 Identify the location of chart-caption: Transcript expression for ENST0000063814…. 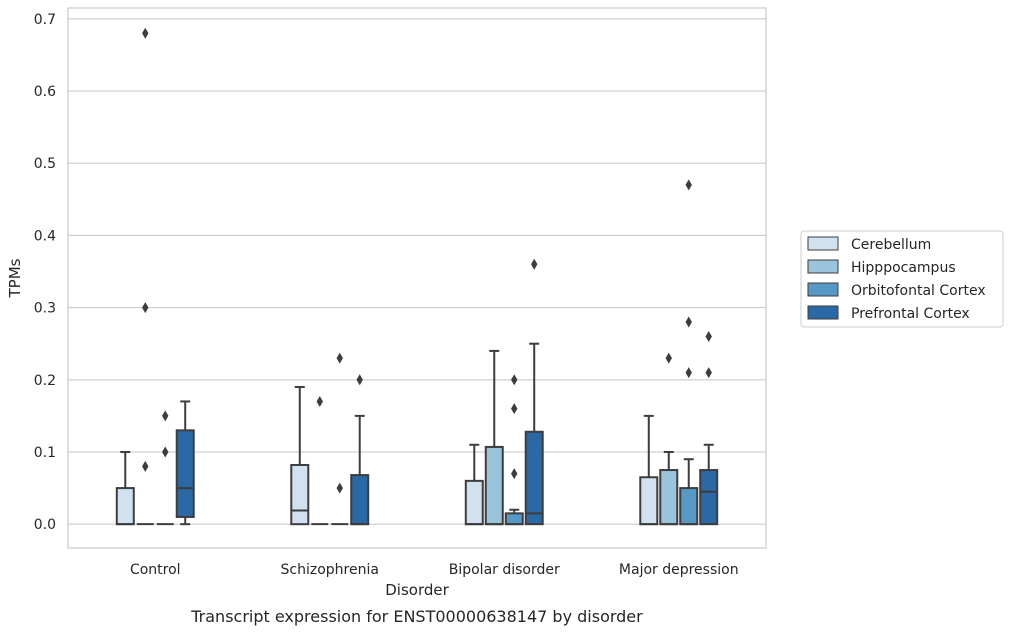
(416, 616).